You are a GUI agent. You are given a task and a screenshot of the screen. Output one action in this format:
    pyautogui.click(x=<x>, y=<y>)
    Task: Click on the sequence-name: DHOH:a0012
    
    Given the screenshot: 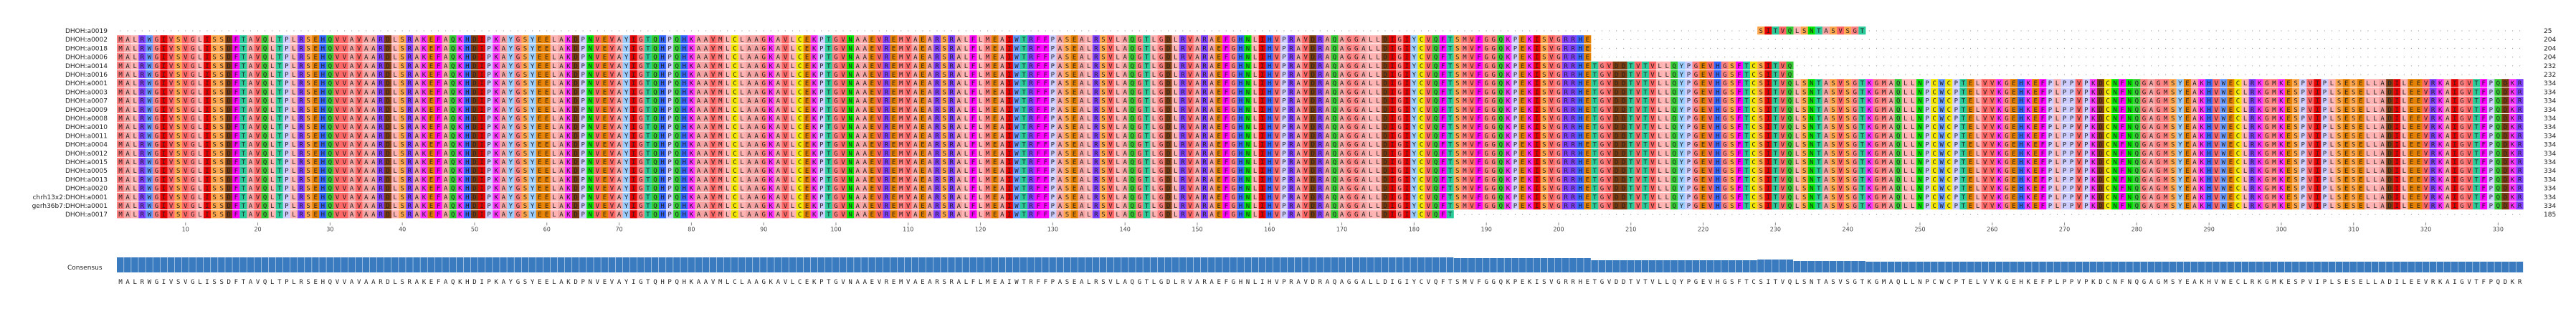 What is the action you would take?
    pyautogui.click(x=86, y=154)
    